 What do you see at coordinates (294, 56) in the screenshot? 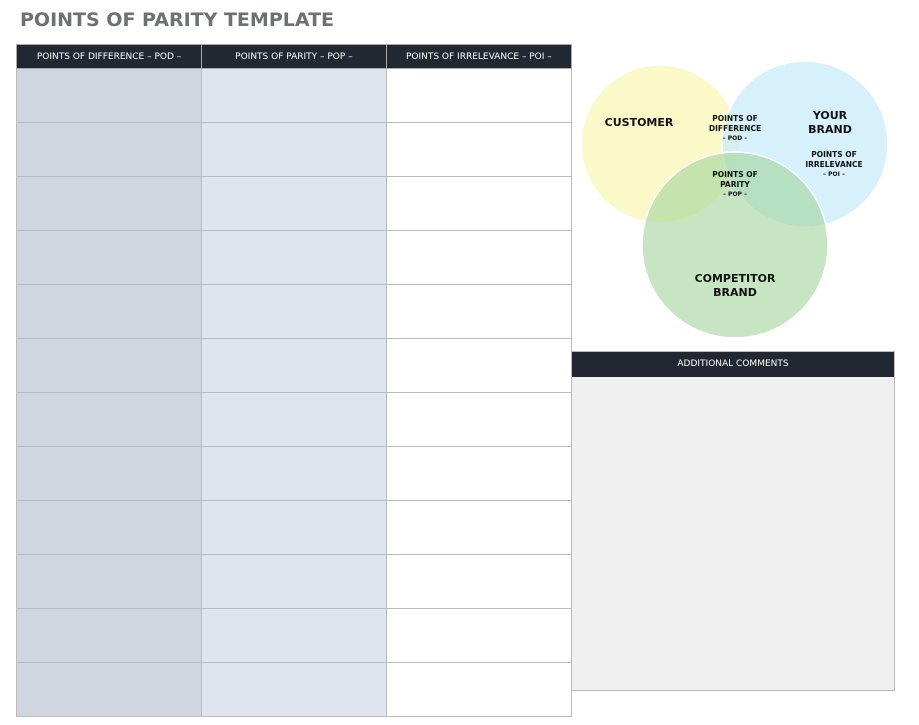
I see `header-pop: POINTS OF PARITY – POP –` at bounding box center [294, 56].